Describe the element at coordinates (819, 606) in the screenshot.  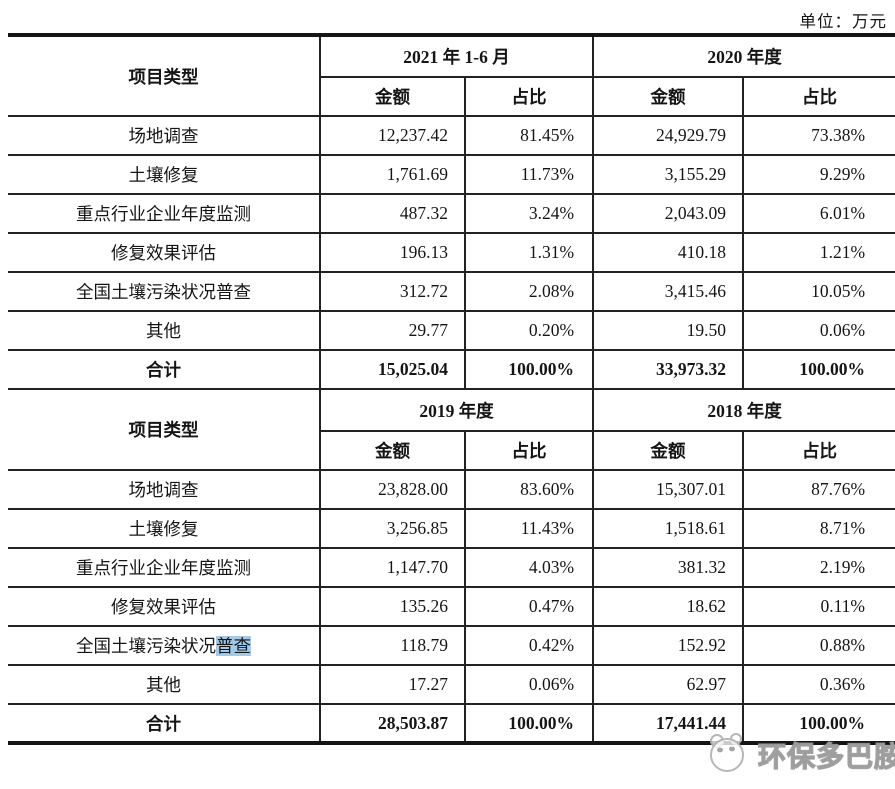
I see `ratio-cell: 0.11%` at that location.